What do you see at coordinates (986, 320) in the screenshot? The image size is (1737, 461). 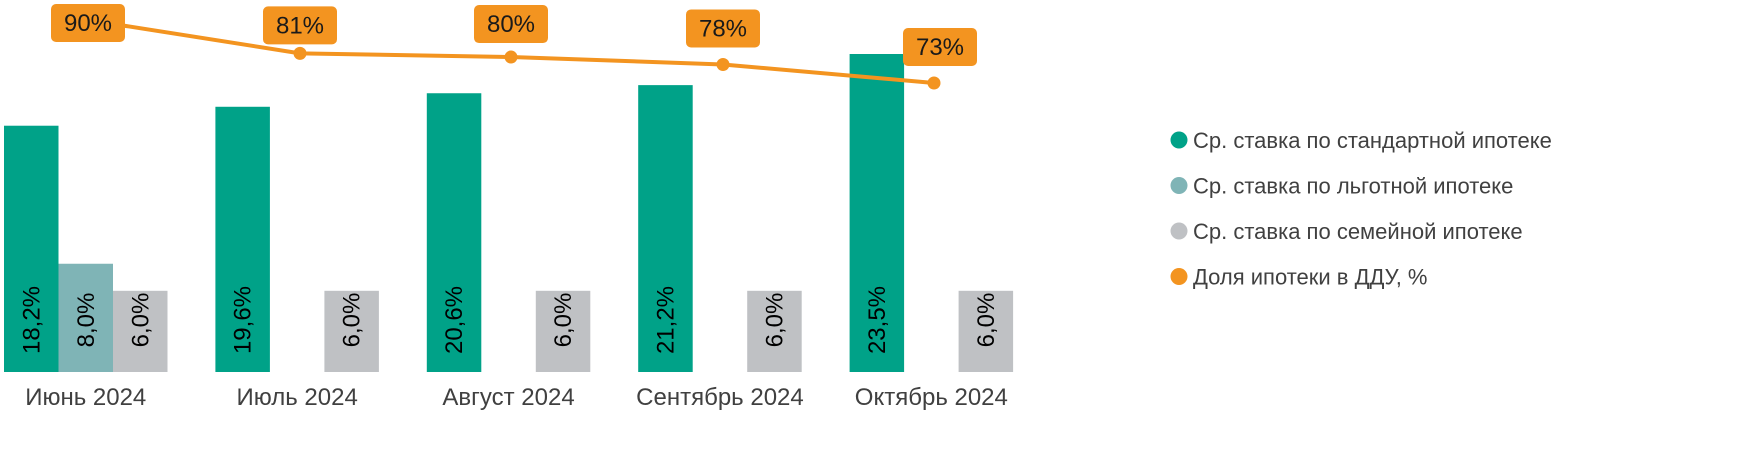 I see `bar-value-label-family-5: 6,0%` at bounding box center [986, 320].